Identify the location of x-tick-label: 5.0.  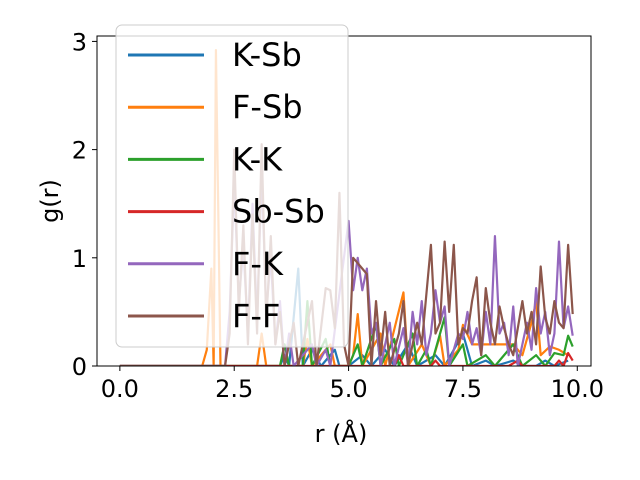
(348, 389).